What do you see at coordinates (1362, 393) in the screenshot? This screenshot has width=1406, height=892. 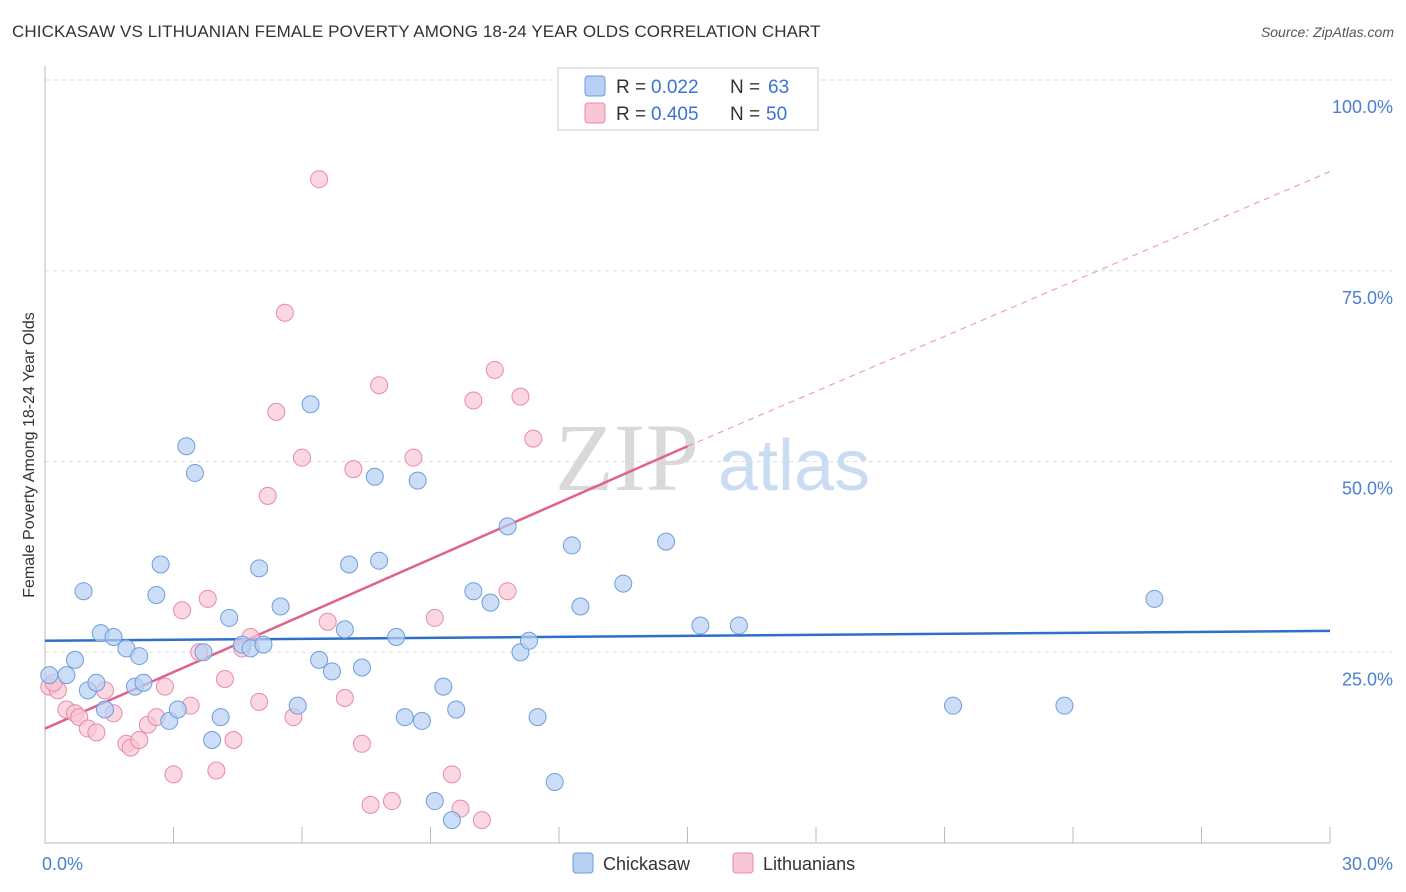 I see `y-tick-labels: 25.0% 50.0% 75.0% 100.0%` at bounding box center [1362, 393].